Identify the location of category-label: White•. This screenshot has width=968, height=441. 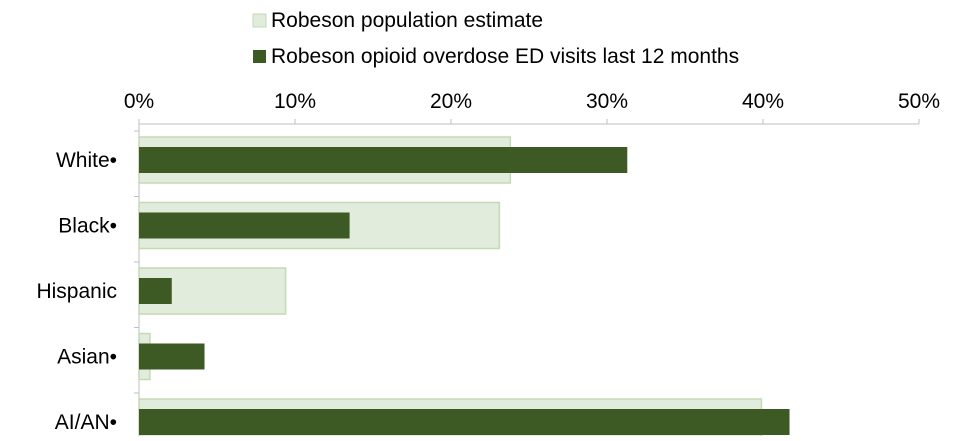
(86, 160).